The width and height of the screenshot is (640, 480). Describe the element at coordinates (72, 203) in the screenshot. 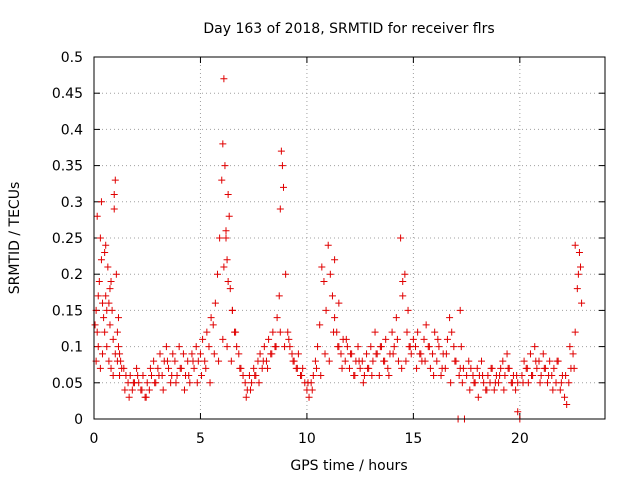

I see `y-tick-label: 0.3` at that location.